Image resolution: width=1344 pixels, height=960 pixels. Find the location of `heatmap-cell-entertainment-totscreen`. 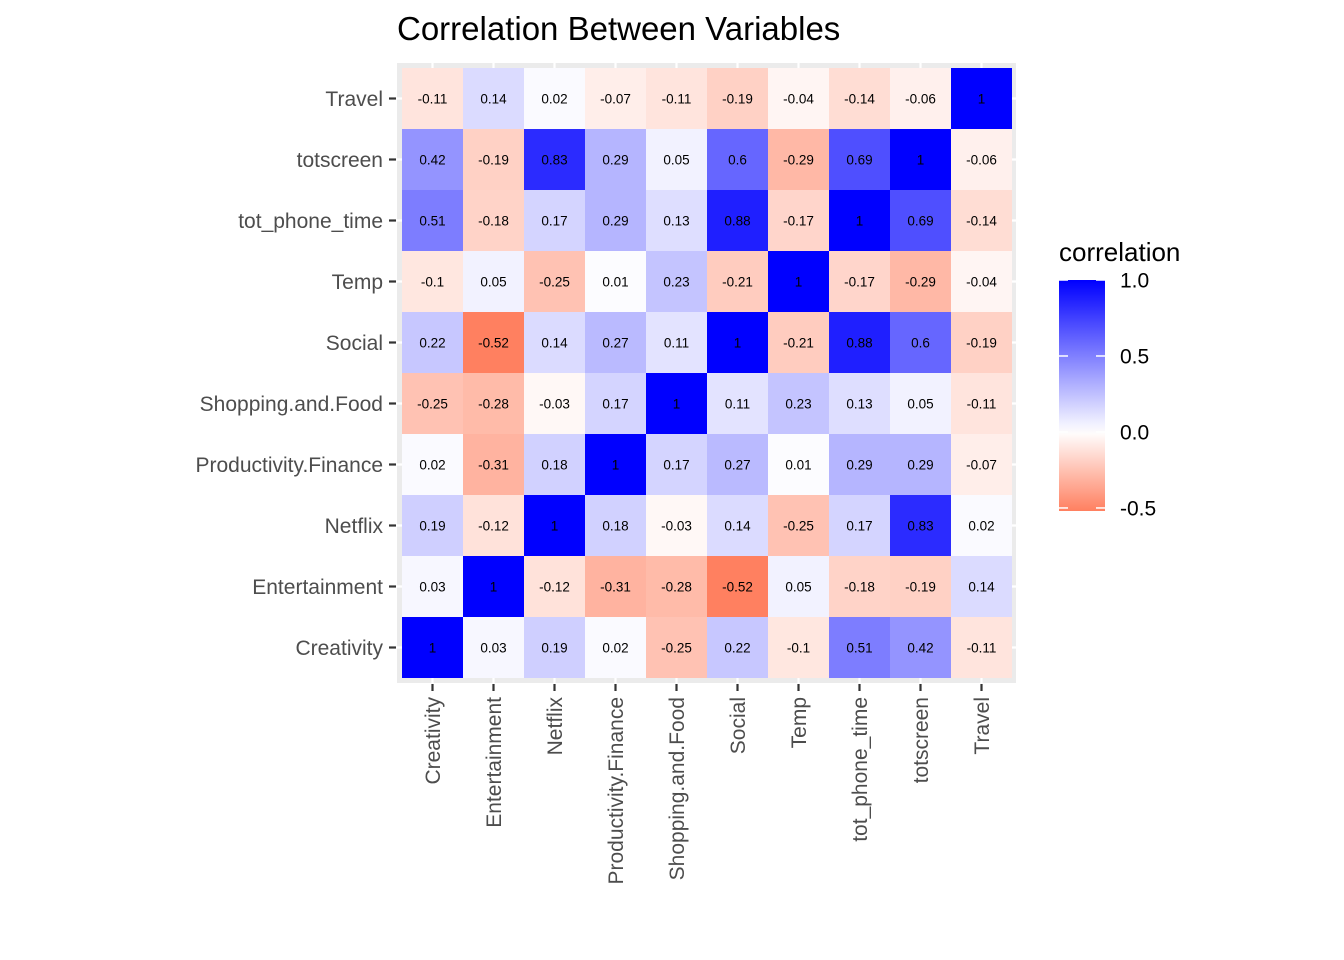

heatmap-cell-entertainment-totscreen is located at coordinates (920, 586).